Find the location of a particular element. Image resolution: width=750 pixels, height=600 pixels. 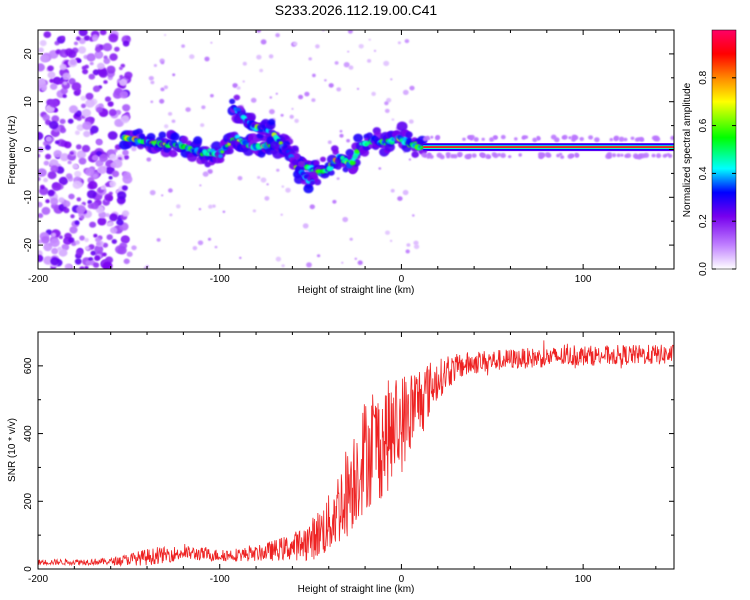

main-ridge-core is located at coordinates (352, 163).